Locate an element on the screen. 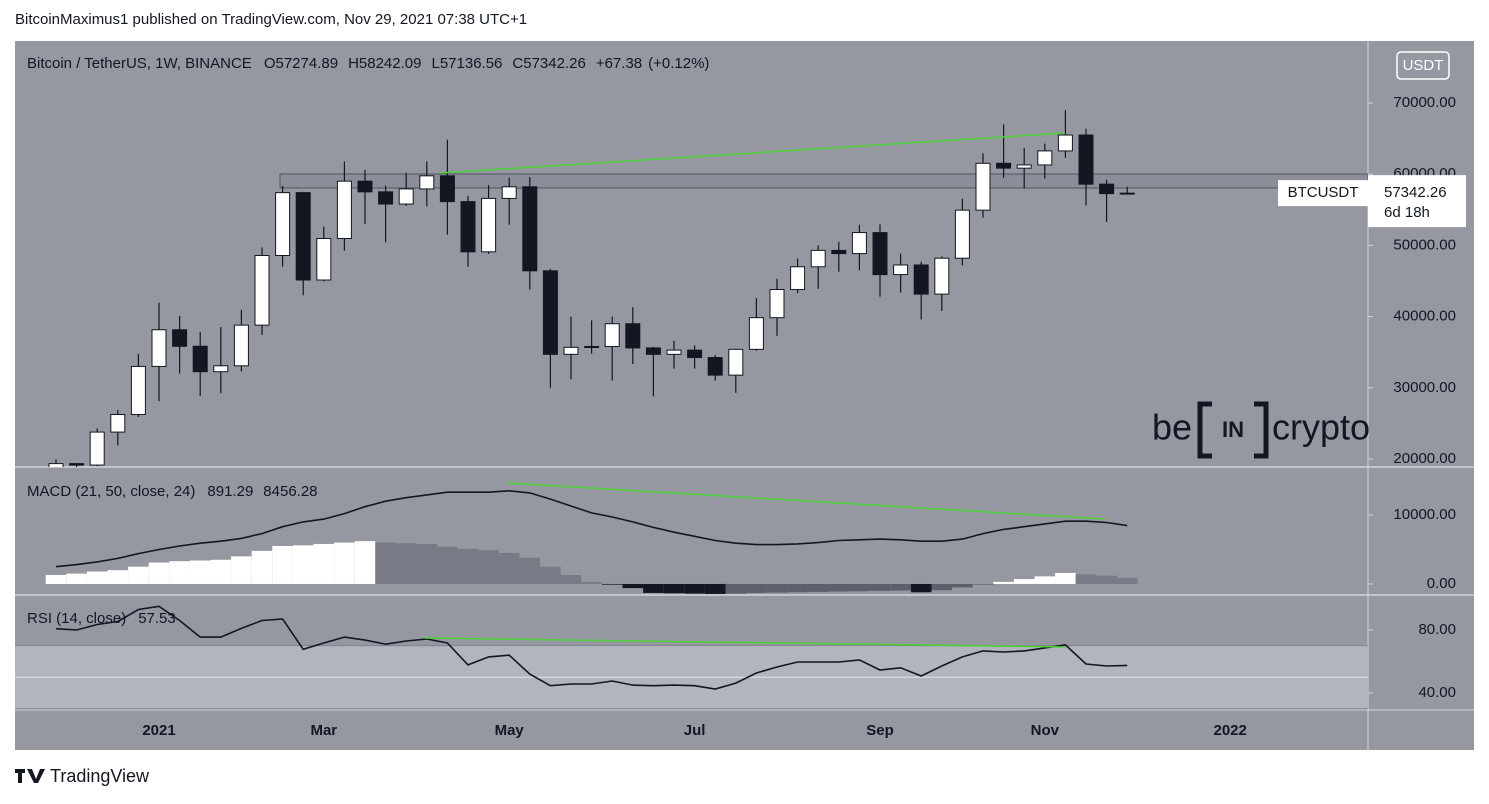 The image size is (1489, 804). y-tick-label: 40000.00 is located at coordinates (1424, 316).